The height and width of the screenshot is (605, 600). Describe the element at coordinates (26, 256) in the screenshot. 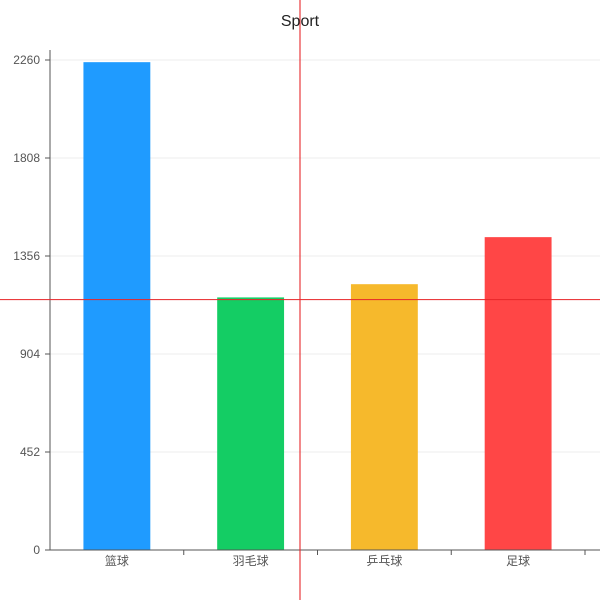

I see `y-tick-label: 1356` at that location.